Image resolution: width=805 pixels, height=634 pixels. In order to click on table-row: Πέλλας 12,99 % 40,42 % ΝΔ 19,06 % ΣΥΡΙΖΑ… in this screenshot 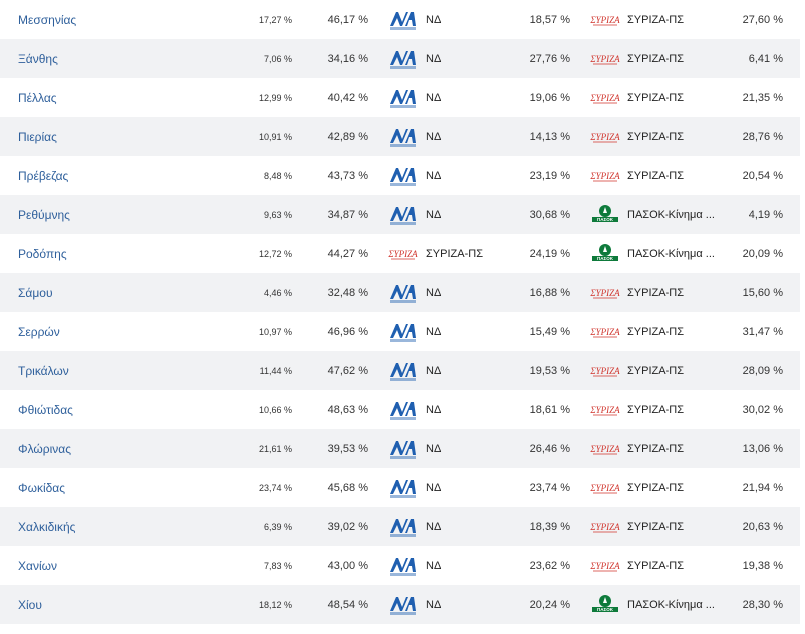, I will do `click(400, 97)`.